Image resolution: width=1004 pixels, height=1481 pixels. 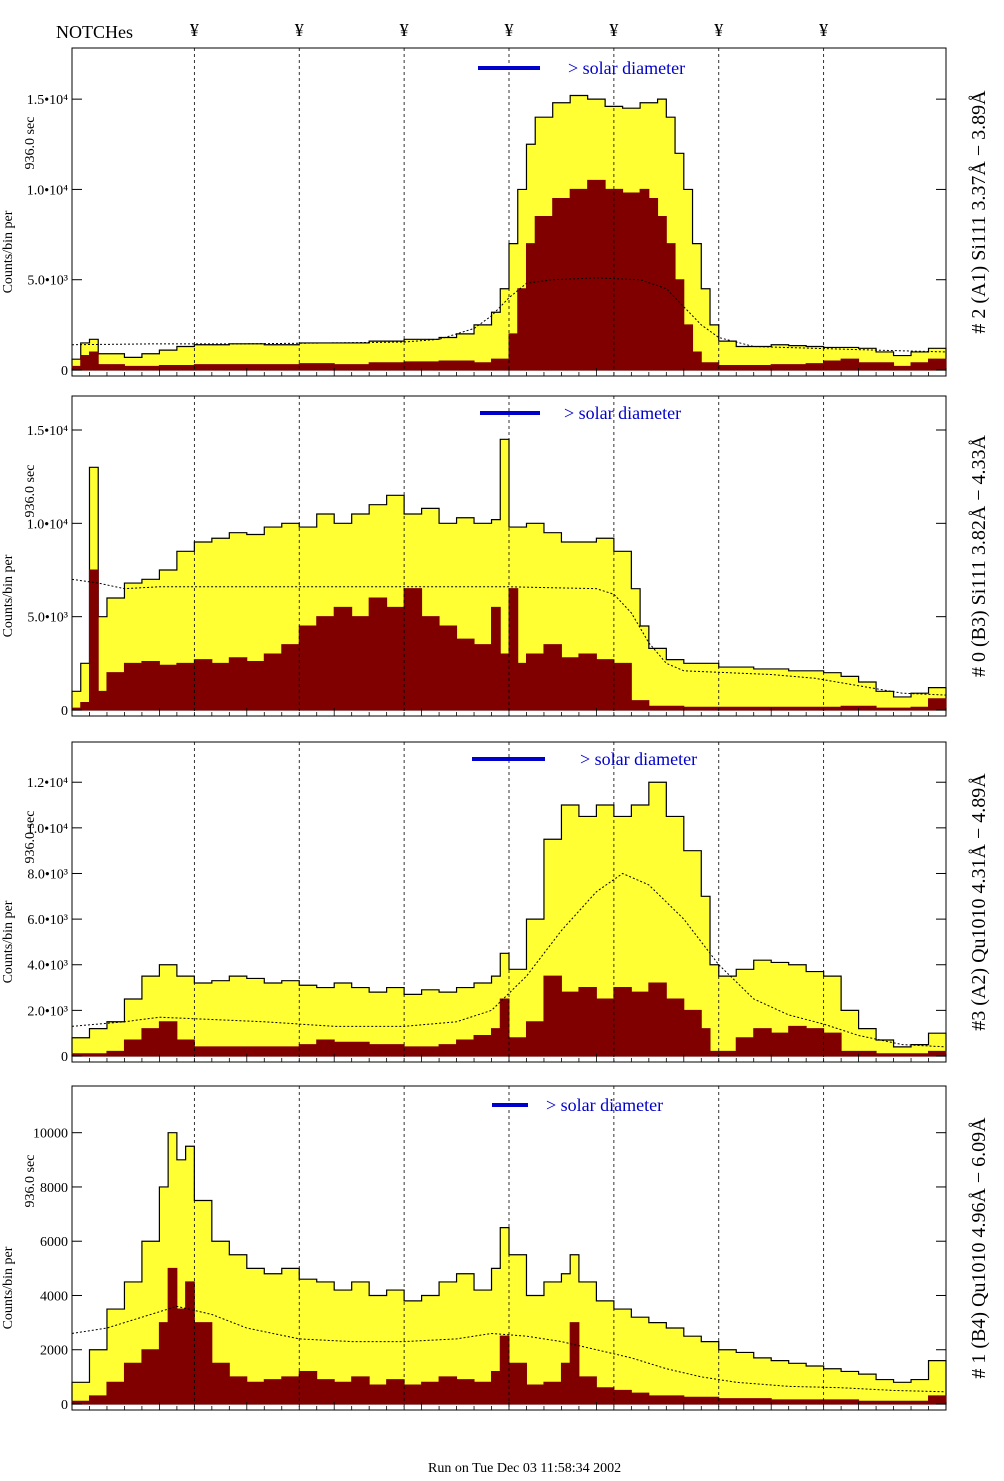 I want to click on y-tick-label: 8.0•10³, so click(x=47, y=874).